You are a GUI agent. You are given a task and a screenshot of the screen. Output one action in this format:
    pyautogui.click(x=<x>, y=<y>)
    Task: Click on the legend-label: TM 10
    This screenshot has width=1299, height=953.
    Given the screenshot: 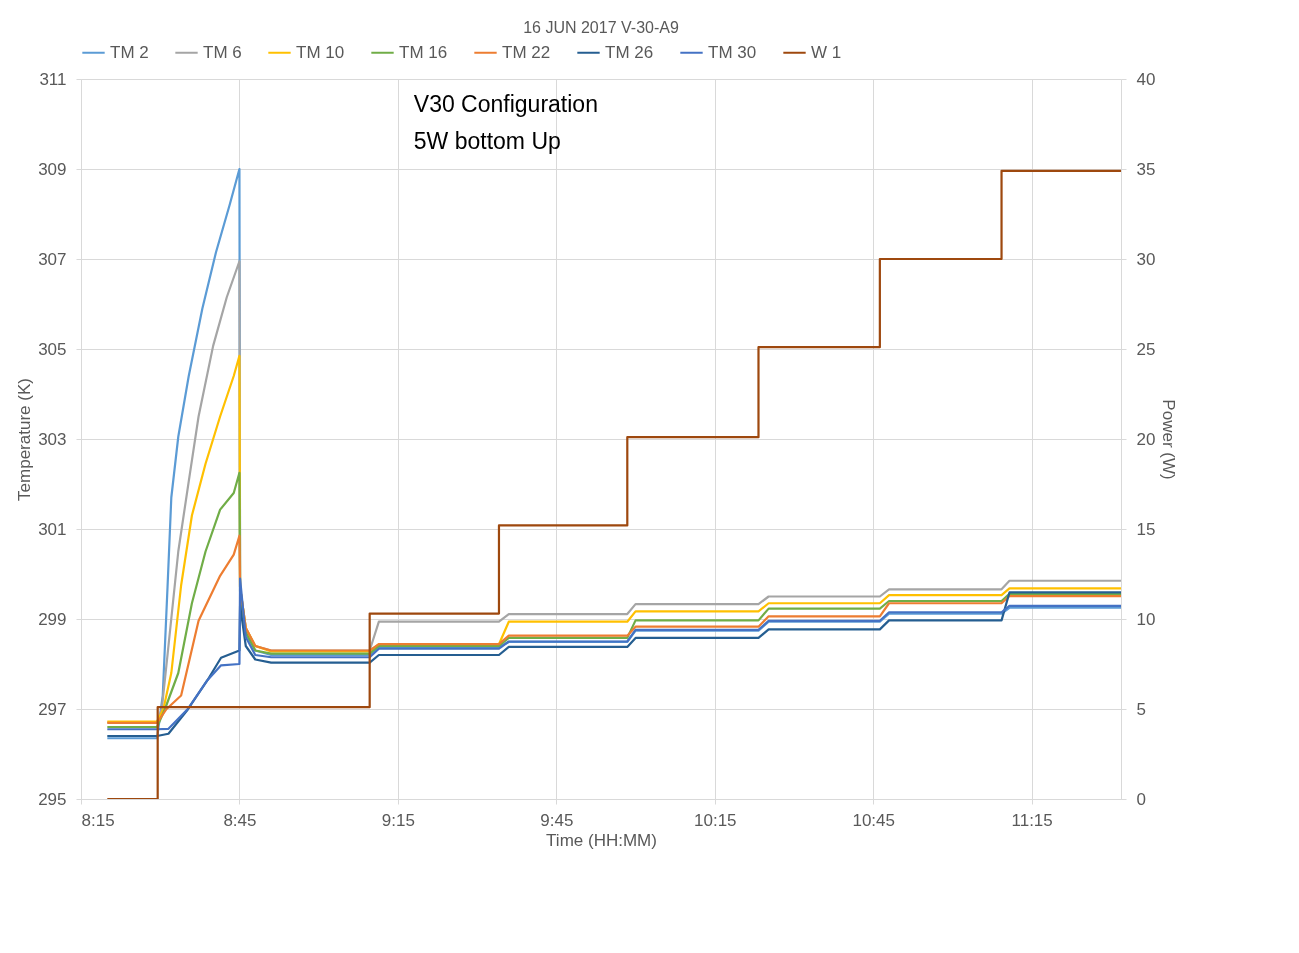 What is the action you would take?
    pyautogui.click(x=320, y=52)
    